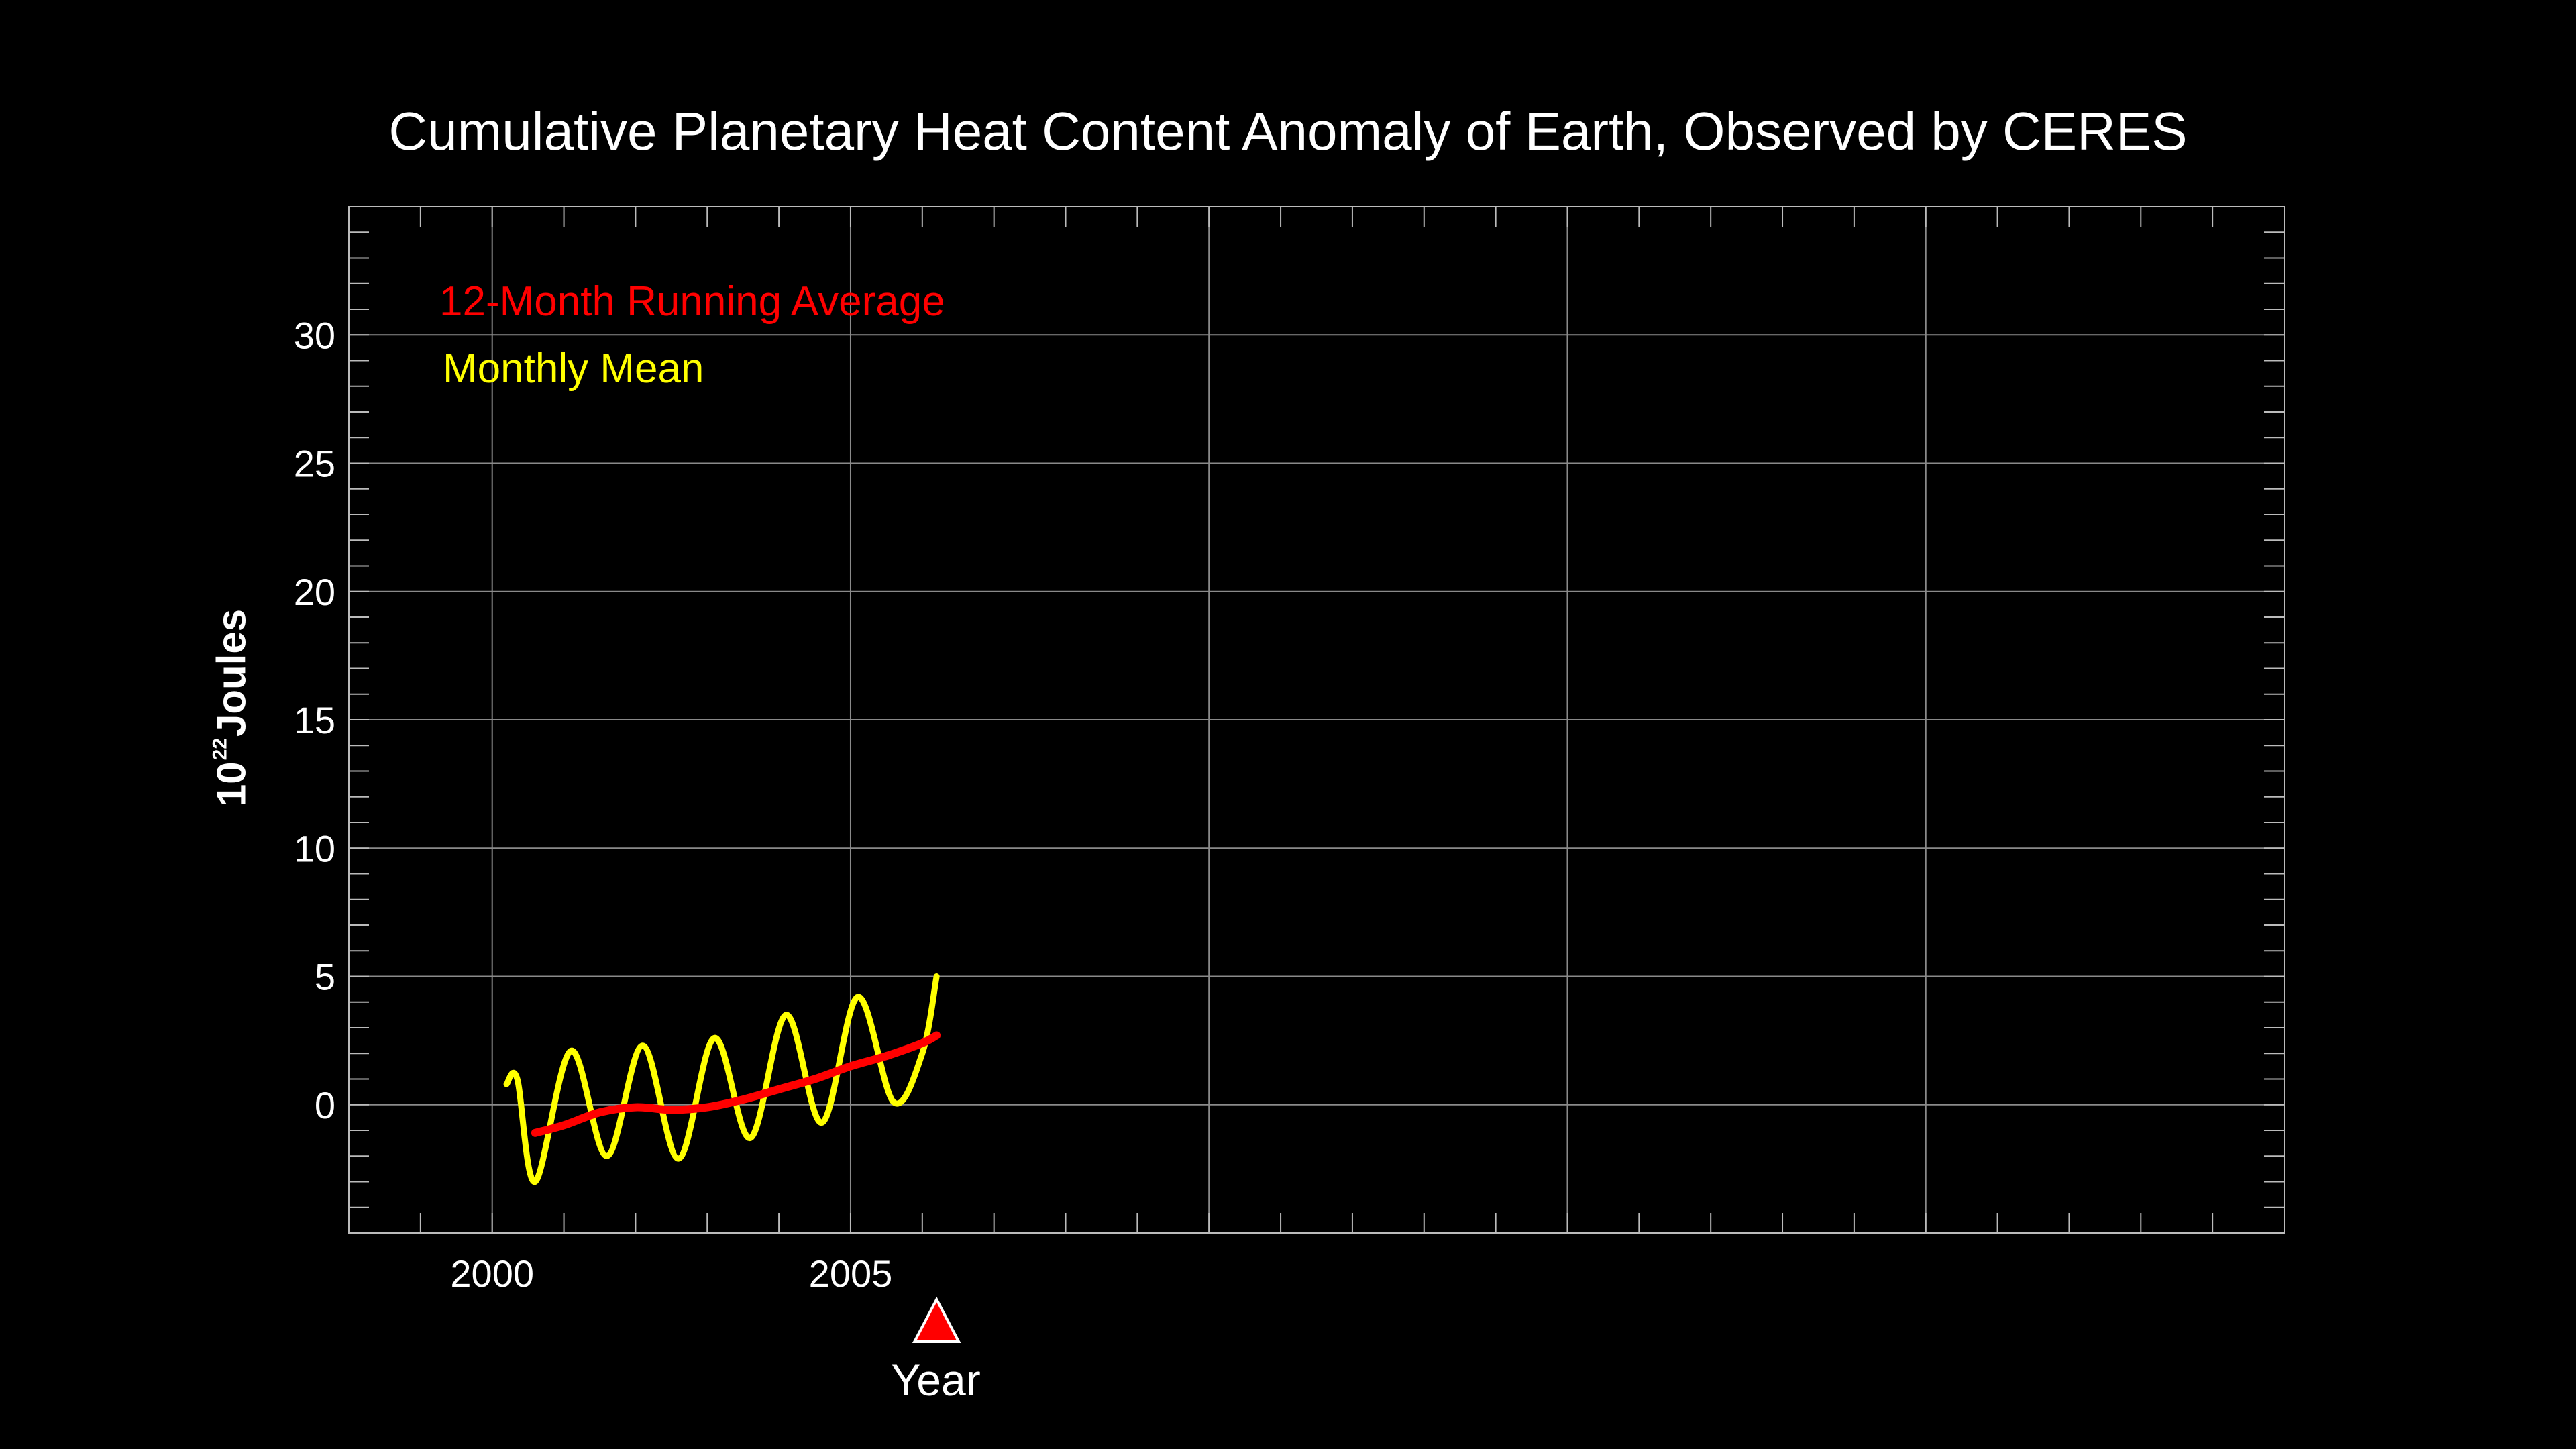 This screenshot has width=2576, height=1449. I want to click on x-axis-label: Year, so click(935, 1380).